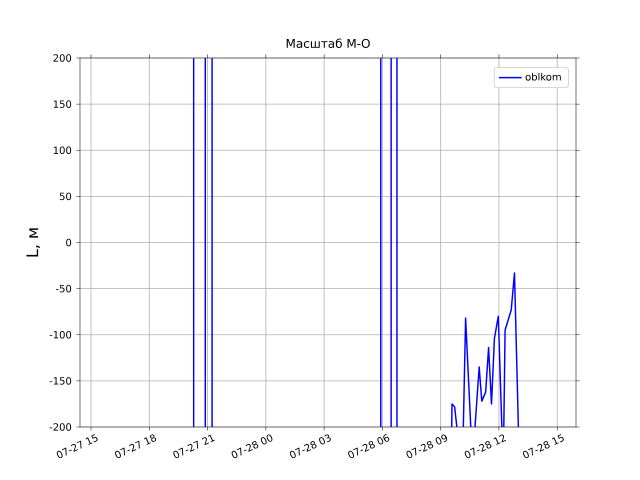 The image size is (640, 480). I want to click on y-tick-label: -50, so click(64, 288).